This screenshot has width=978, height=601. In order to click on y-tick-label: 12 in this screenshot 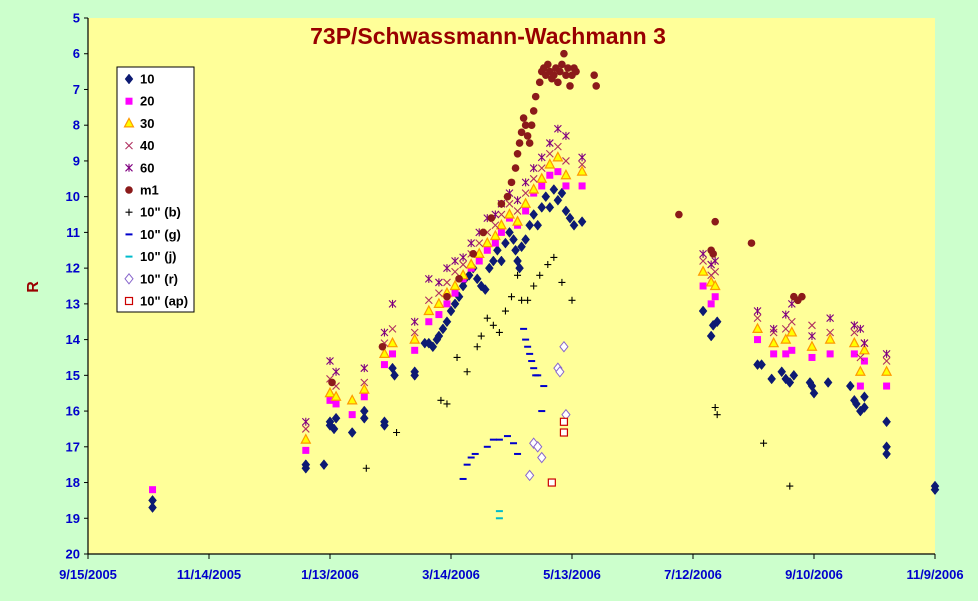, I will do `click(73, 268)`.